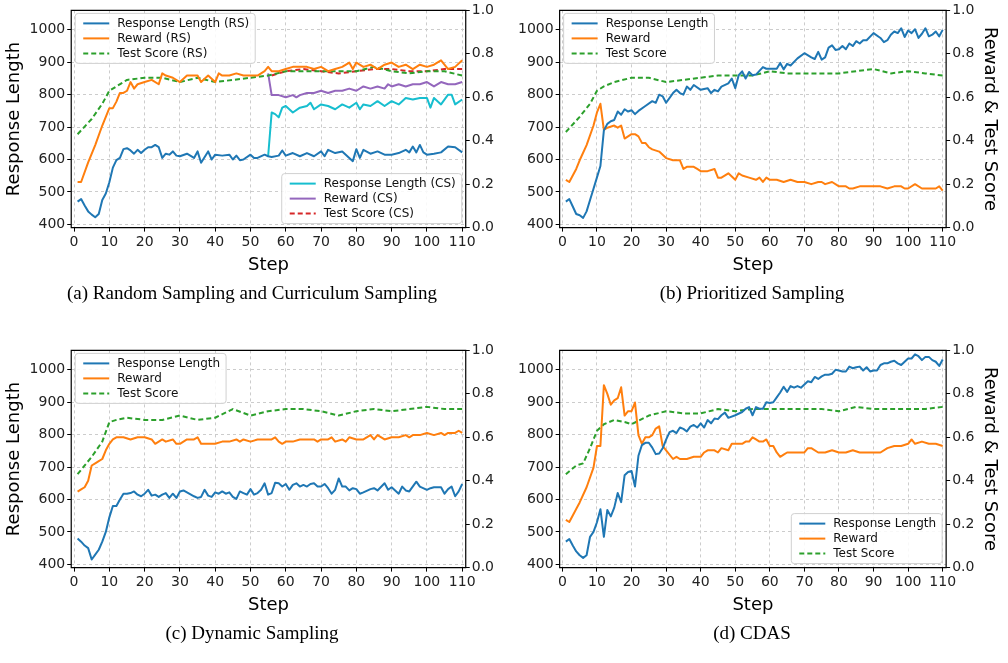 The image size is (1008, 663). What do you see at coordinates (52, 465) in the screenshot?
I see `y-tick-label: 700` at bounding box center [52, 465].